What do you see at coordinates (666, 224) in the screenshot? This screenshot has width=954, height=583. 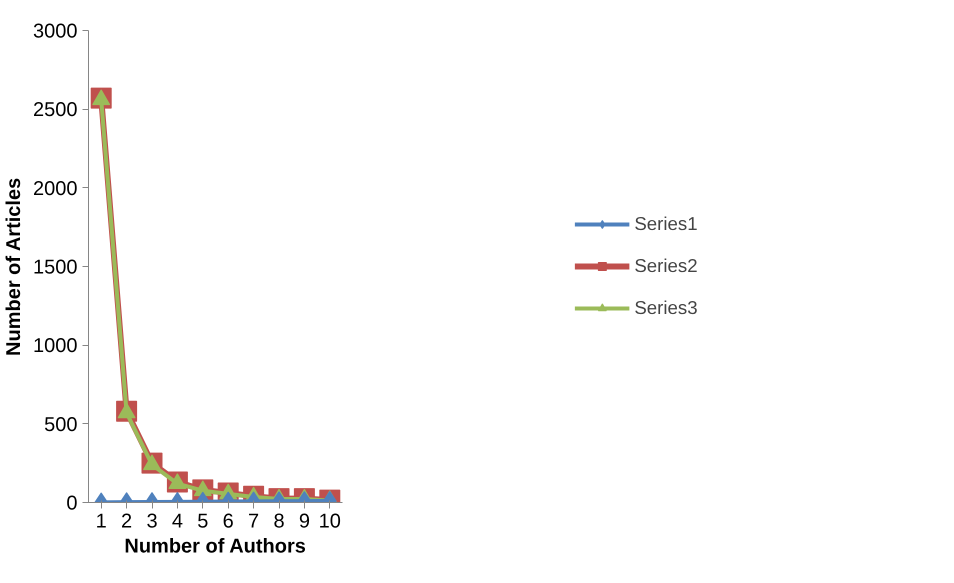 I see `legend-label: Series1` at bounding box center [666, 224].